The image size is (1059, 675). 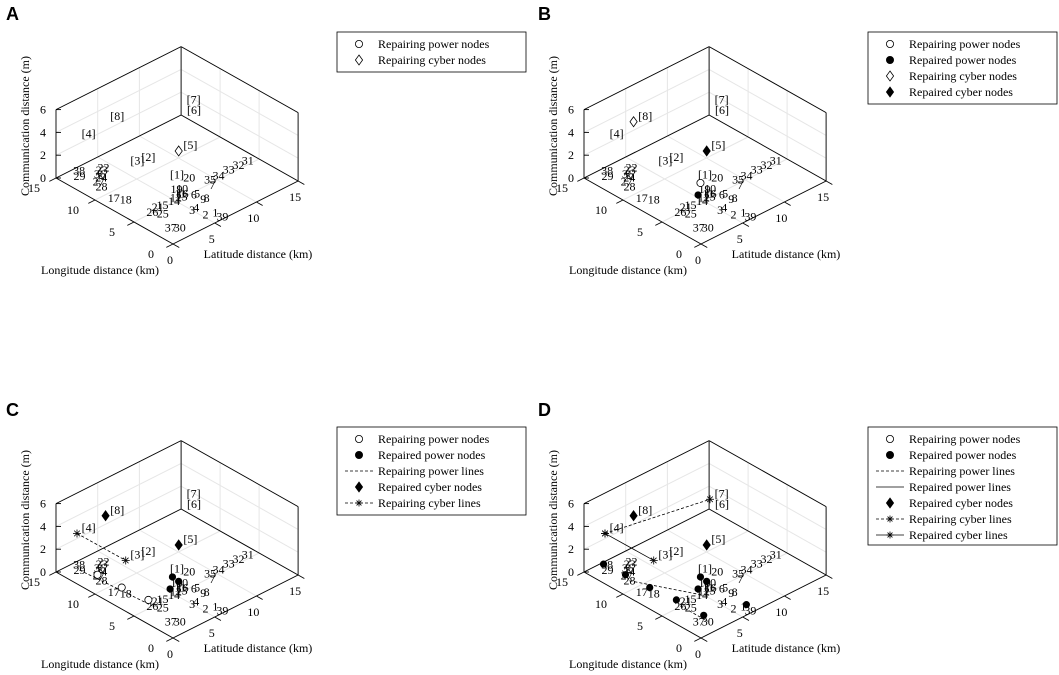 What do you see at coordinates (890, 438) in the screenshot?
I see `legend-marker` at bounding box center [890, 438].